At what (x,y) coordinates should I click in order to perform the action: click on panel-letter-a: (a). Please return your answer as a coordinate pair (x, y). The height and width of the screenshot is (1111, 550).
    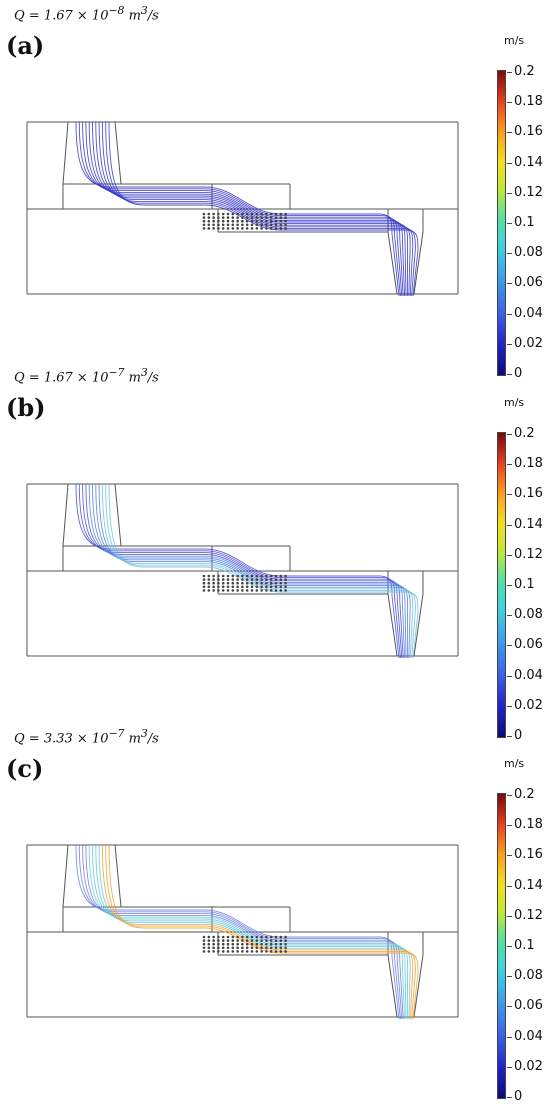
    Looking at the image, I should click on (25, 45).